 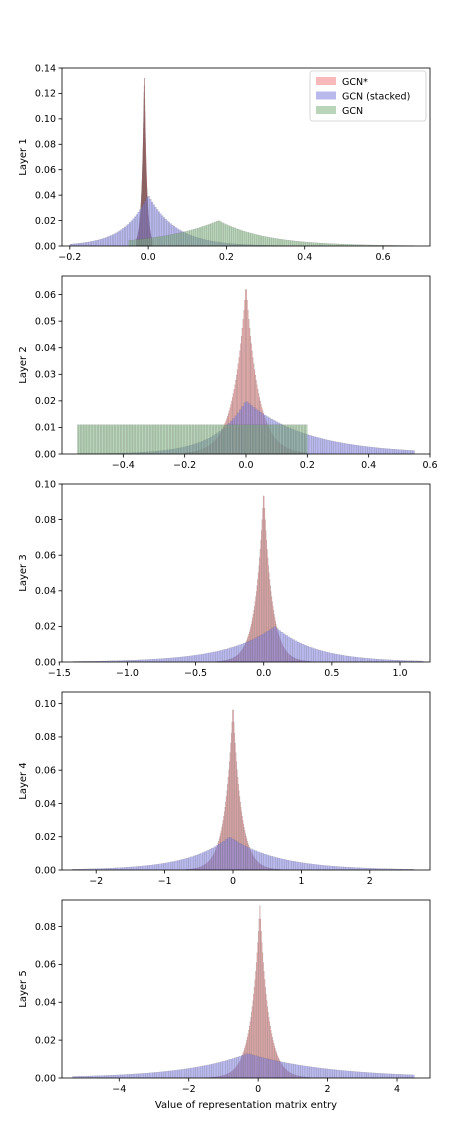 I want to click on legend-label: GCN (stacked), so click(x=376, y=97).